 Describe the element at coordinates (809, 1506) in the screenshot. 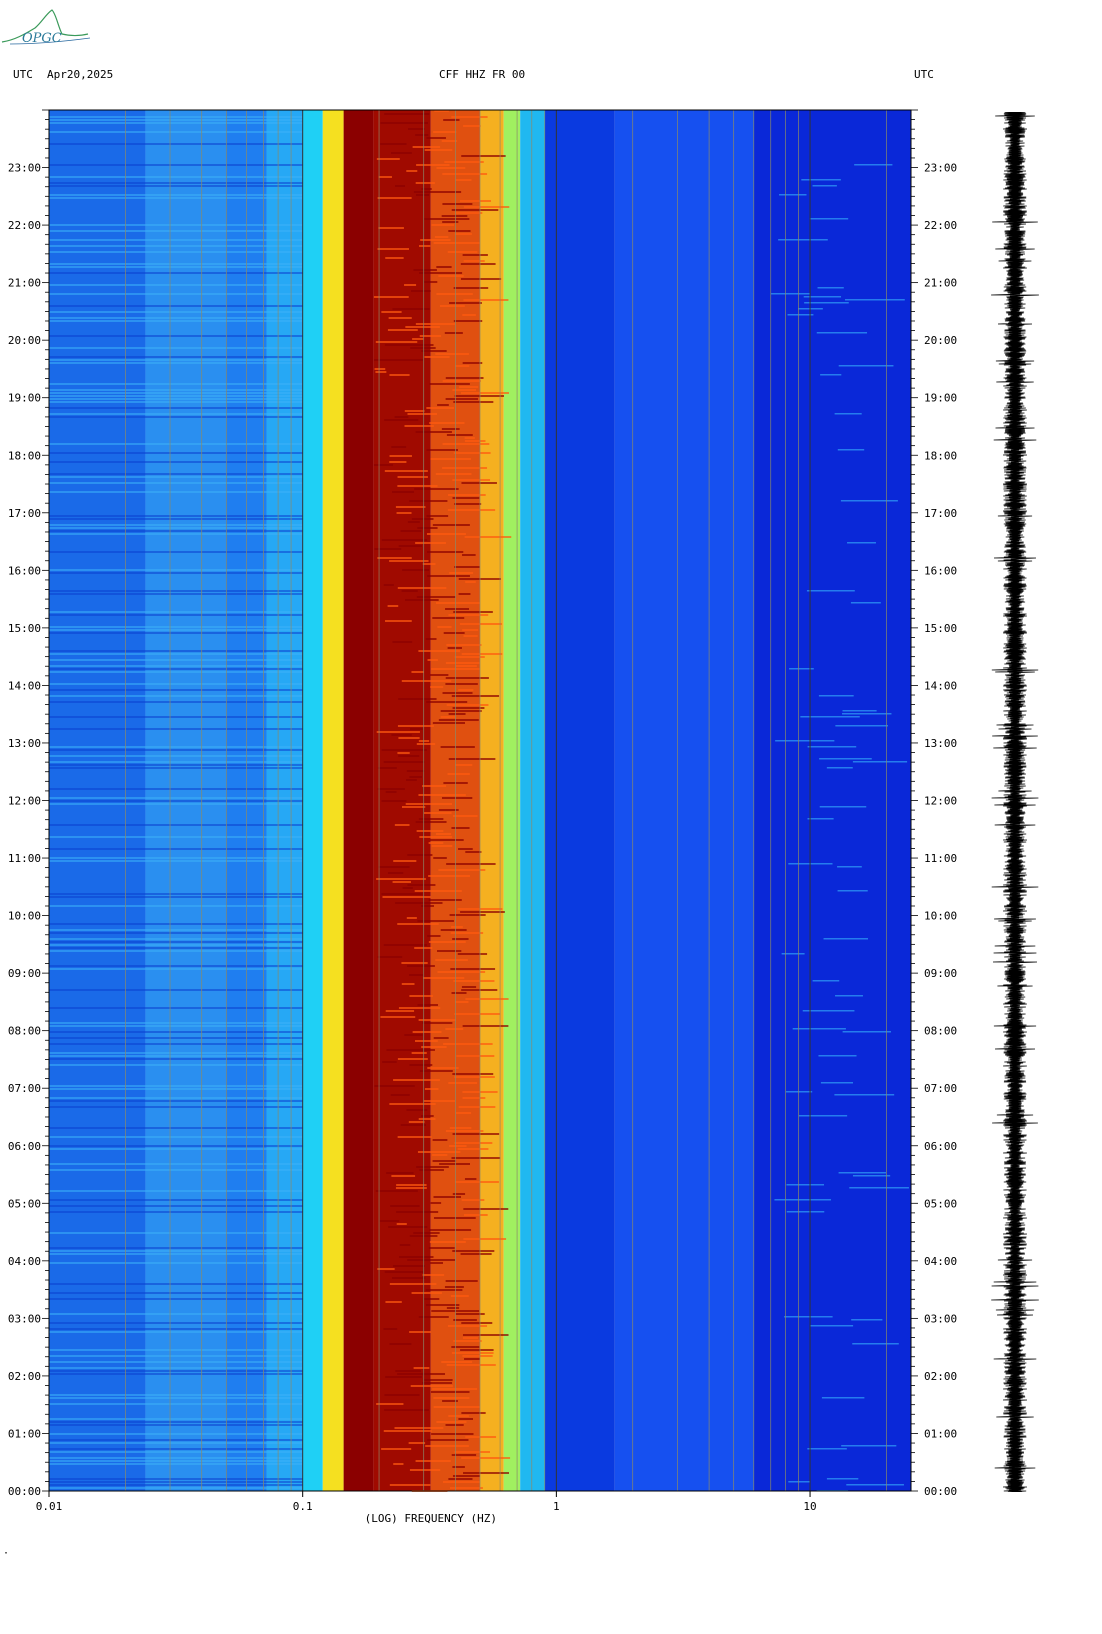

I see `frequency-tick-label: 10` at that location.